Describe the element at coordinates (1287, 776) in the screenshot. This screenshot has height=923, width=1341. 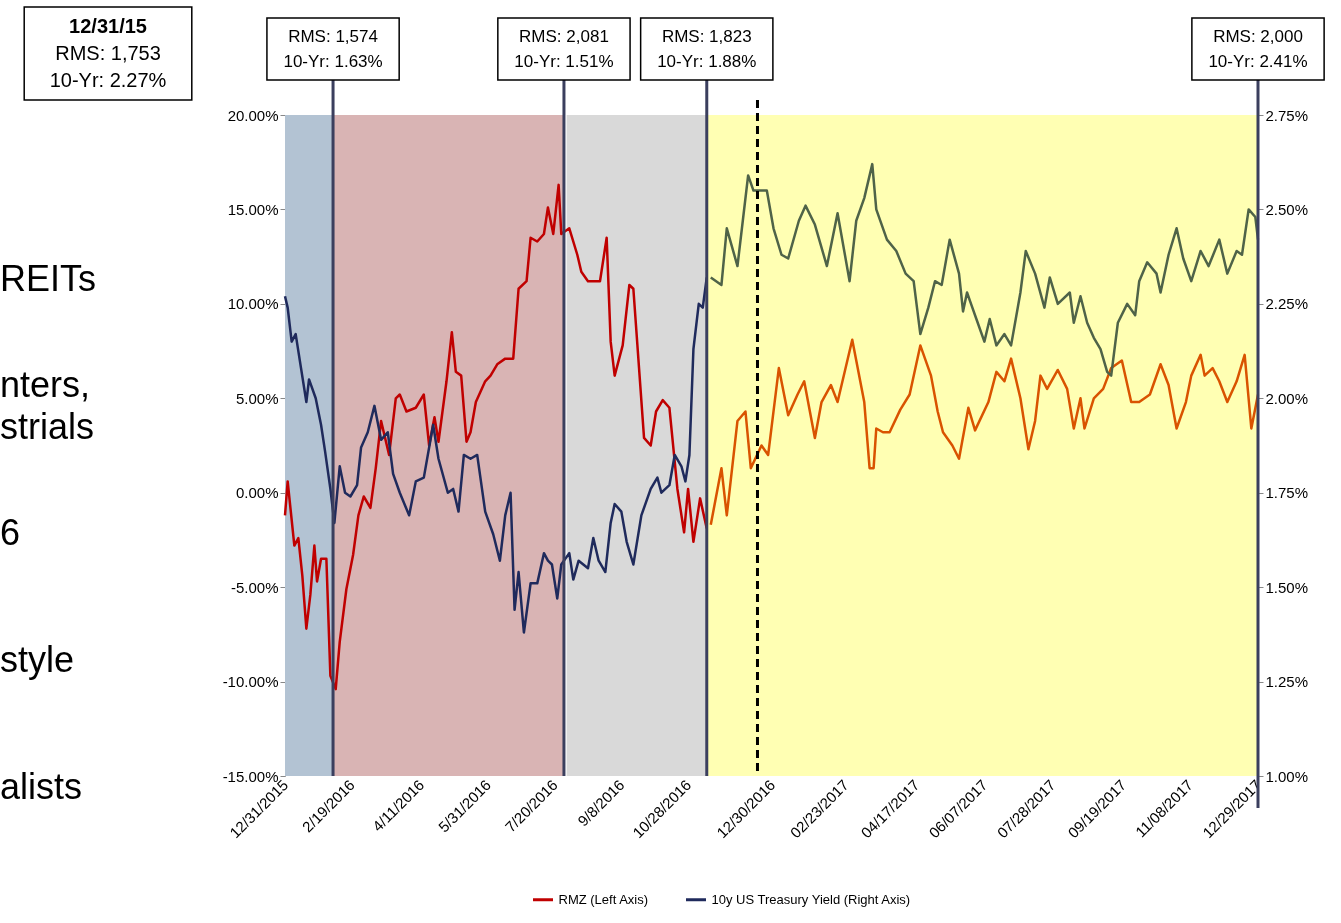
I see `y2-tick-label: 1.00%` at that location.